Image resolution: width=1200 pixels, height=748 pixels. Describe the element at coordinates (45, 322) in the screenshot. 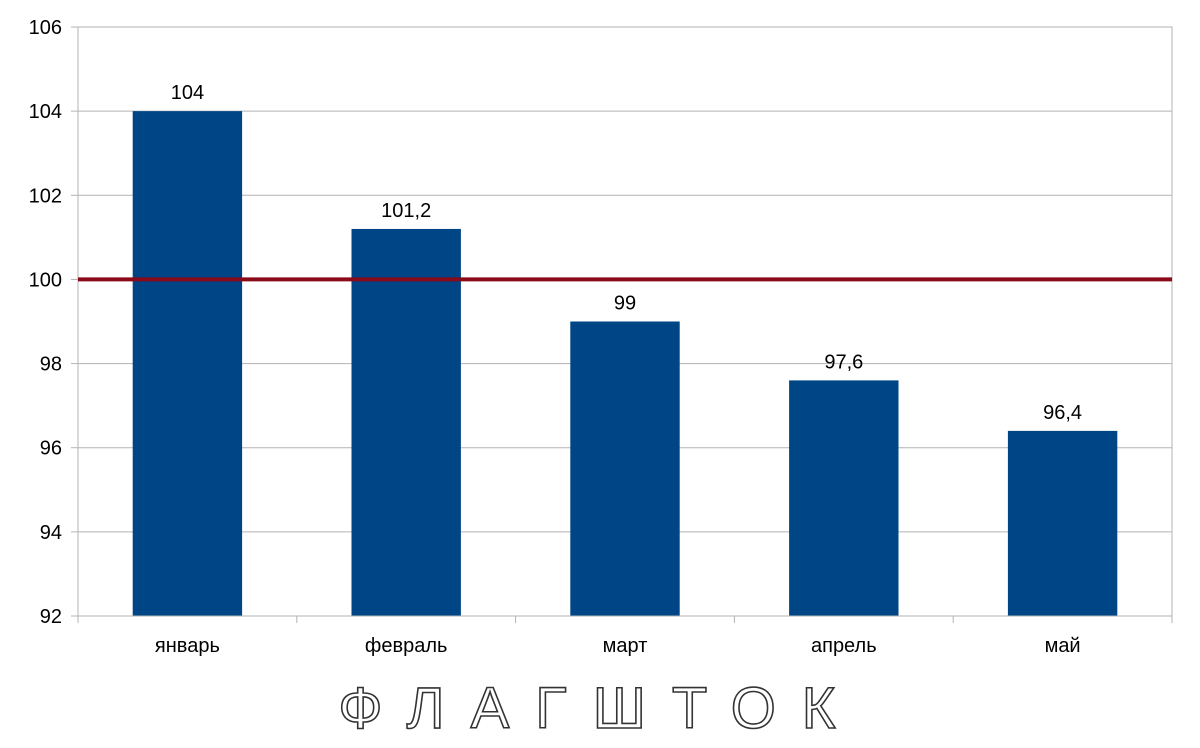

I see `y-tick-labels: 92 94 96 98 100 102 104 106` at that location.